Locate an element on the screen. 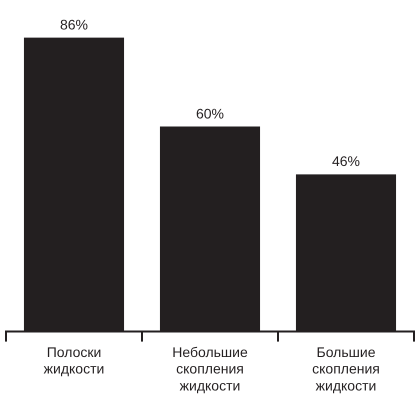 The height and width of the screenshot is (400, 420). x-tick-label: Небольшие скопления жидкости is located at coordinates (210, 369).